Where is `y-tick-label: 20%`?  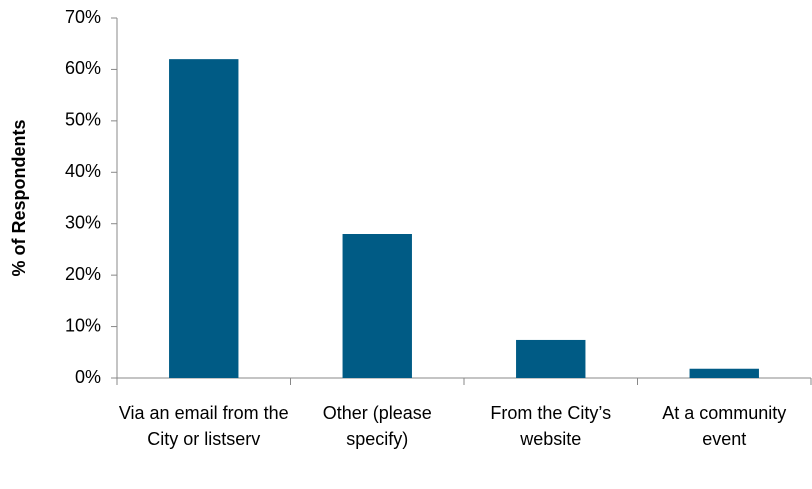
y-tick-label: 20% is located at coordinates (83, 274).